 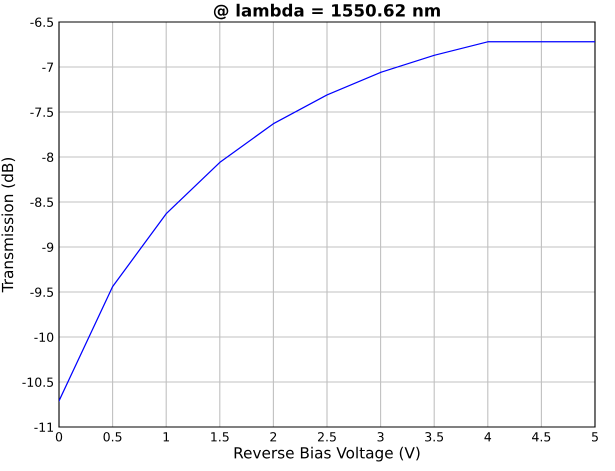 What do you see at coordinates (8, 225) in the screenshot?
I see `y-axis-title: Transmission (dB)` at bounding box center [8, 225].